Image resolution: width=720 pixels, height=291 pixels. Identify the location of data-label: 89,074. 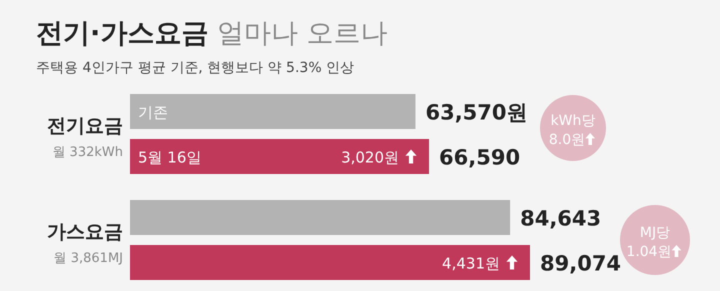
(581, 264).